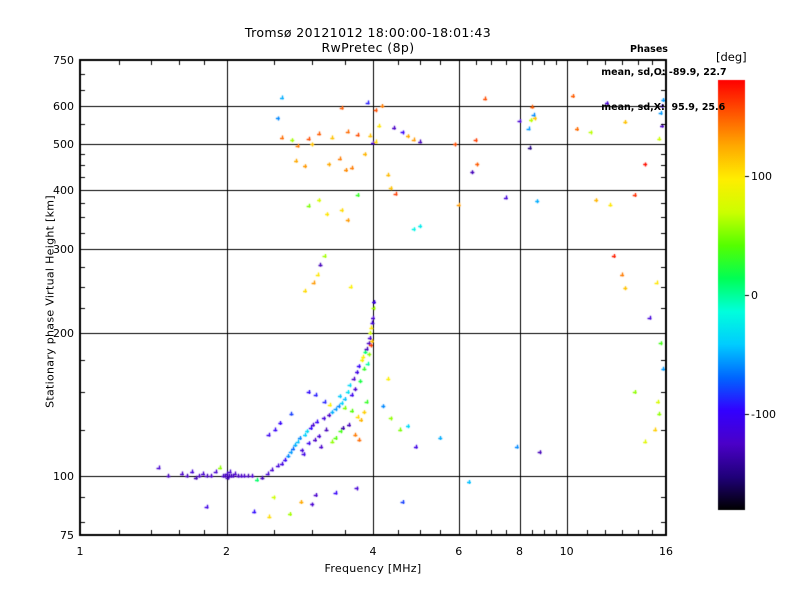 Image resolution: width=800 pixels, height=600 pixels. I want to click on y-tick-label: 300, so click(63, 250).